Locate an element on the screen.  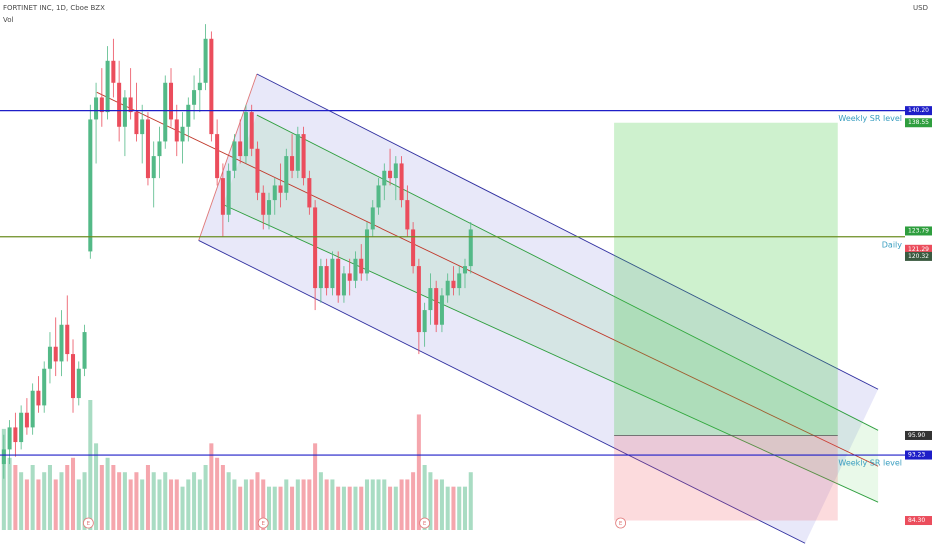
price-tag-label: 140.20 is located at coordinates (918, 110).